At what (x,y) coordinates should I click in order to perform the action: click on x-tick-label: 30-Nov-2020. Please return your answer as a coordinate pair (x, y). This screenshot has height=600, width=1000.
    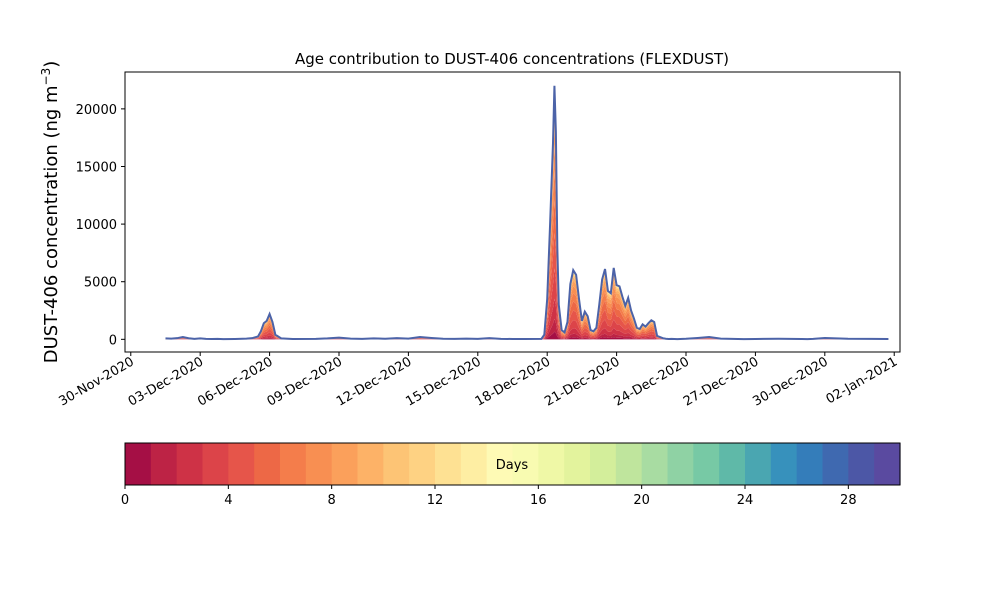
    Looking at the image, I should click on (97, 381).